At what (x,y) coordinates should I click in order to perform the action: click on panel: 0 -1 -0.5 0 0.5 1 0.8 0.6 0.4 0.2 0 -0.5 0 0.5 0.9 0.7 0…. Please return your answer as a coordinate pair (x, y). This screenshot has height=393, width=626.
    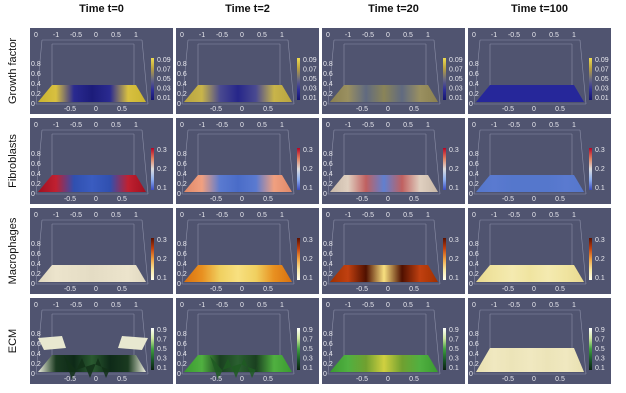
    Looking at the image, I should click on (101, 341).